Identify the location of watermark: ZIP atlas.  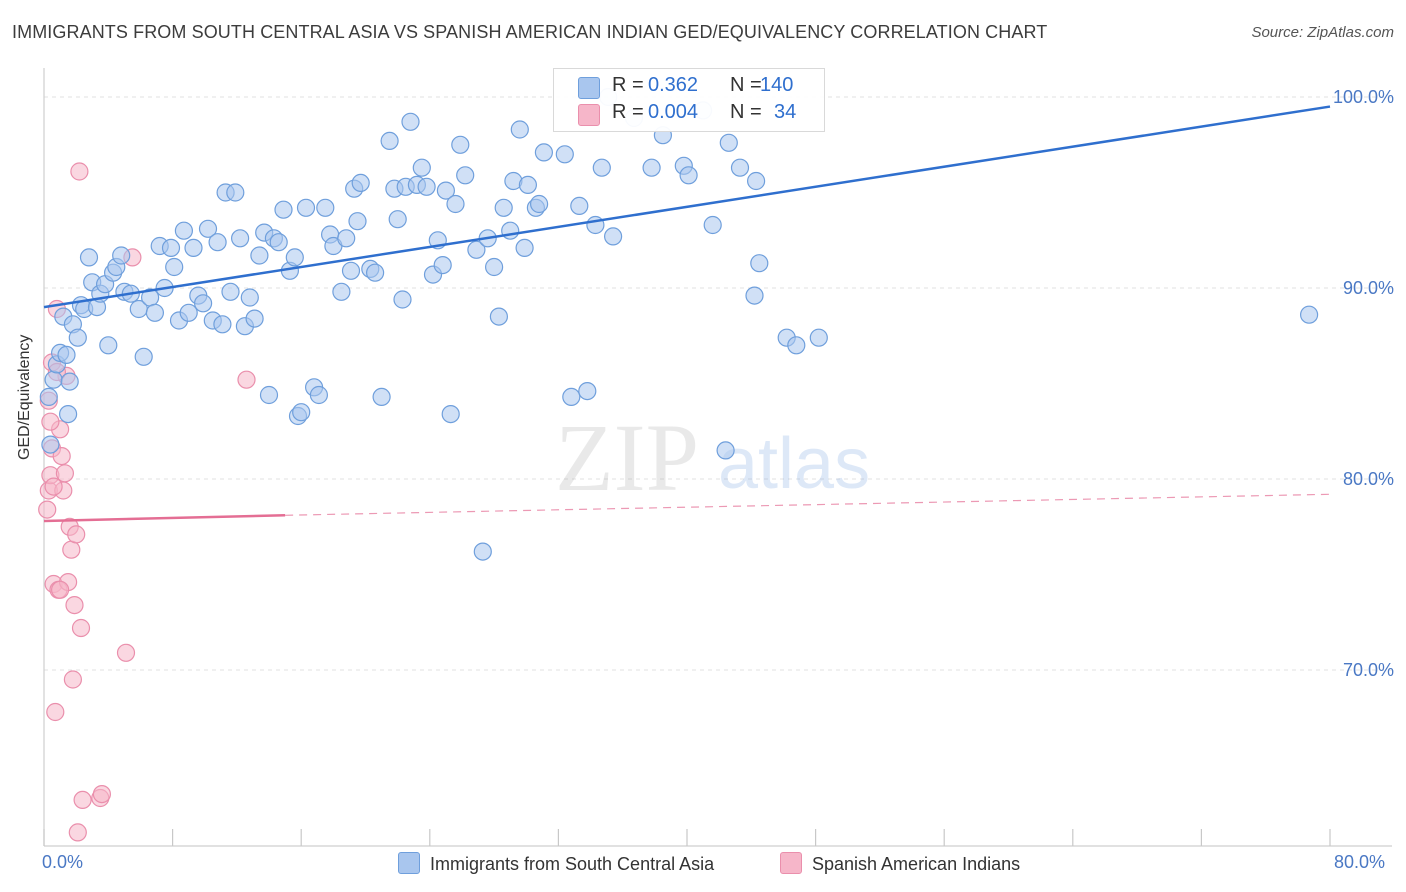
(712, 457).